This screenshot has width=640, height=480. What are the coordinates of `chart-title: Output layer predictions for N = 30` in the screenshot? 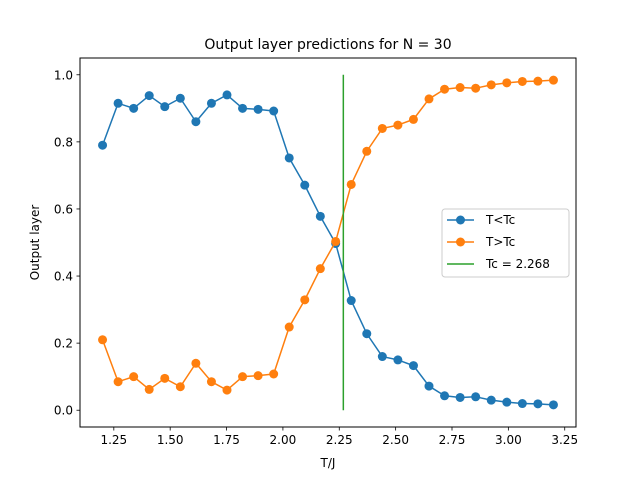 It's located at (327, 45).